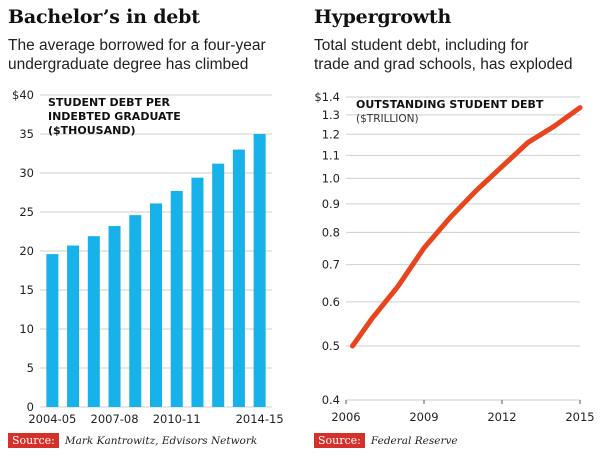 This screenshot has height=457, width=600. What do you see at coordinates (260, 419) in the screenshot?
I see `left-x-tick-label: 2014-15` at bounding box center [260, 419].